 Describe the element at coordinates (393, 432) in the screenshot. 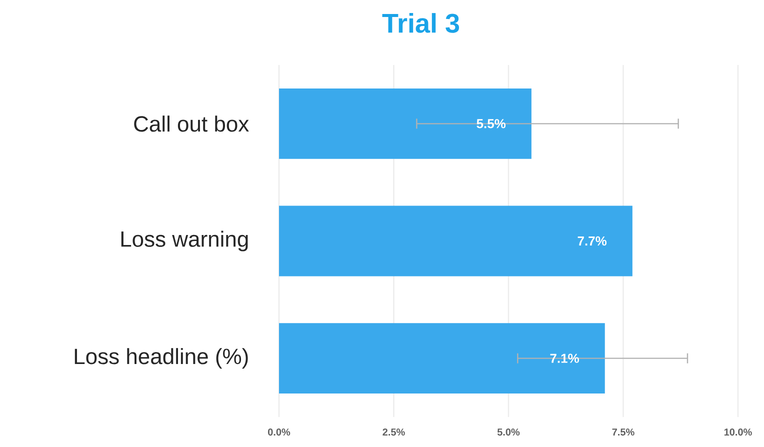

I see `x-tick-label: 2.5%` at that location.